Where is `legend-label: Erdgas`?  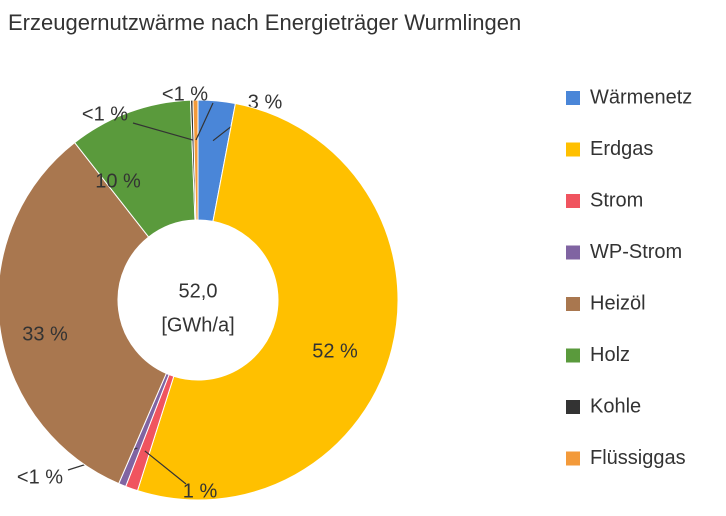
legend-label: Erdgas is located at coordinates (621, 149).